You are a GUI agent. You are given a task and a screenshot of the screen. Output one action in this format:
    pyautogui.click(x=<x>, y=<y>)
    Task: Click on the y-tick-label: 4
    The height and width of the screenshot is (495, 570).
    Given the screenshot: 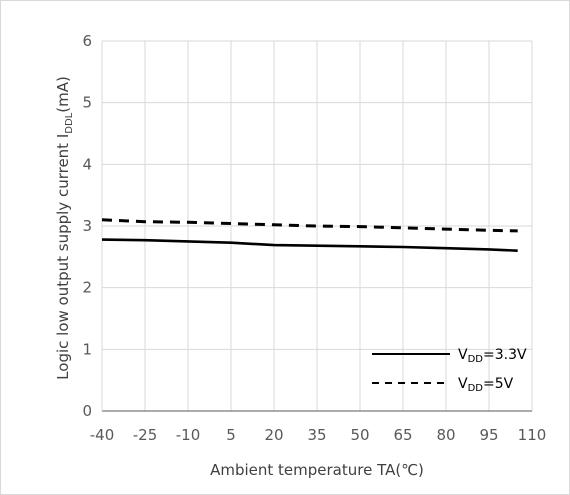 What is the action you would take?
    pyautogui.click(x=87, y=164)
    